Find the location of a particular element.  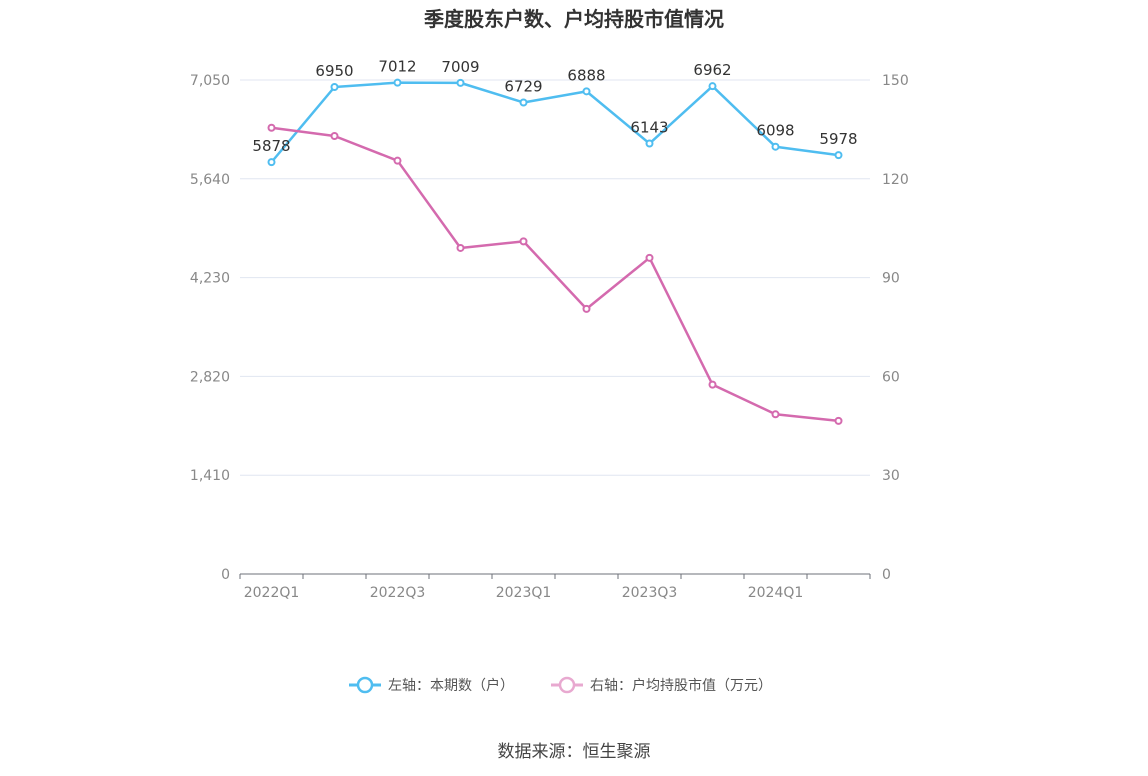

right-axis-tick-label: 30 is located at coordinates (891, 476).